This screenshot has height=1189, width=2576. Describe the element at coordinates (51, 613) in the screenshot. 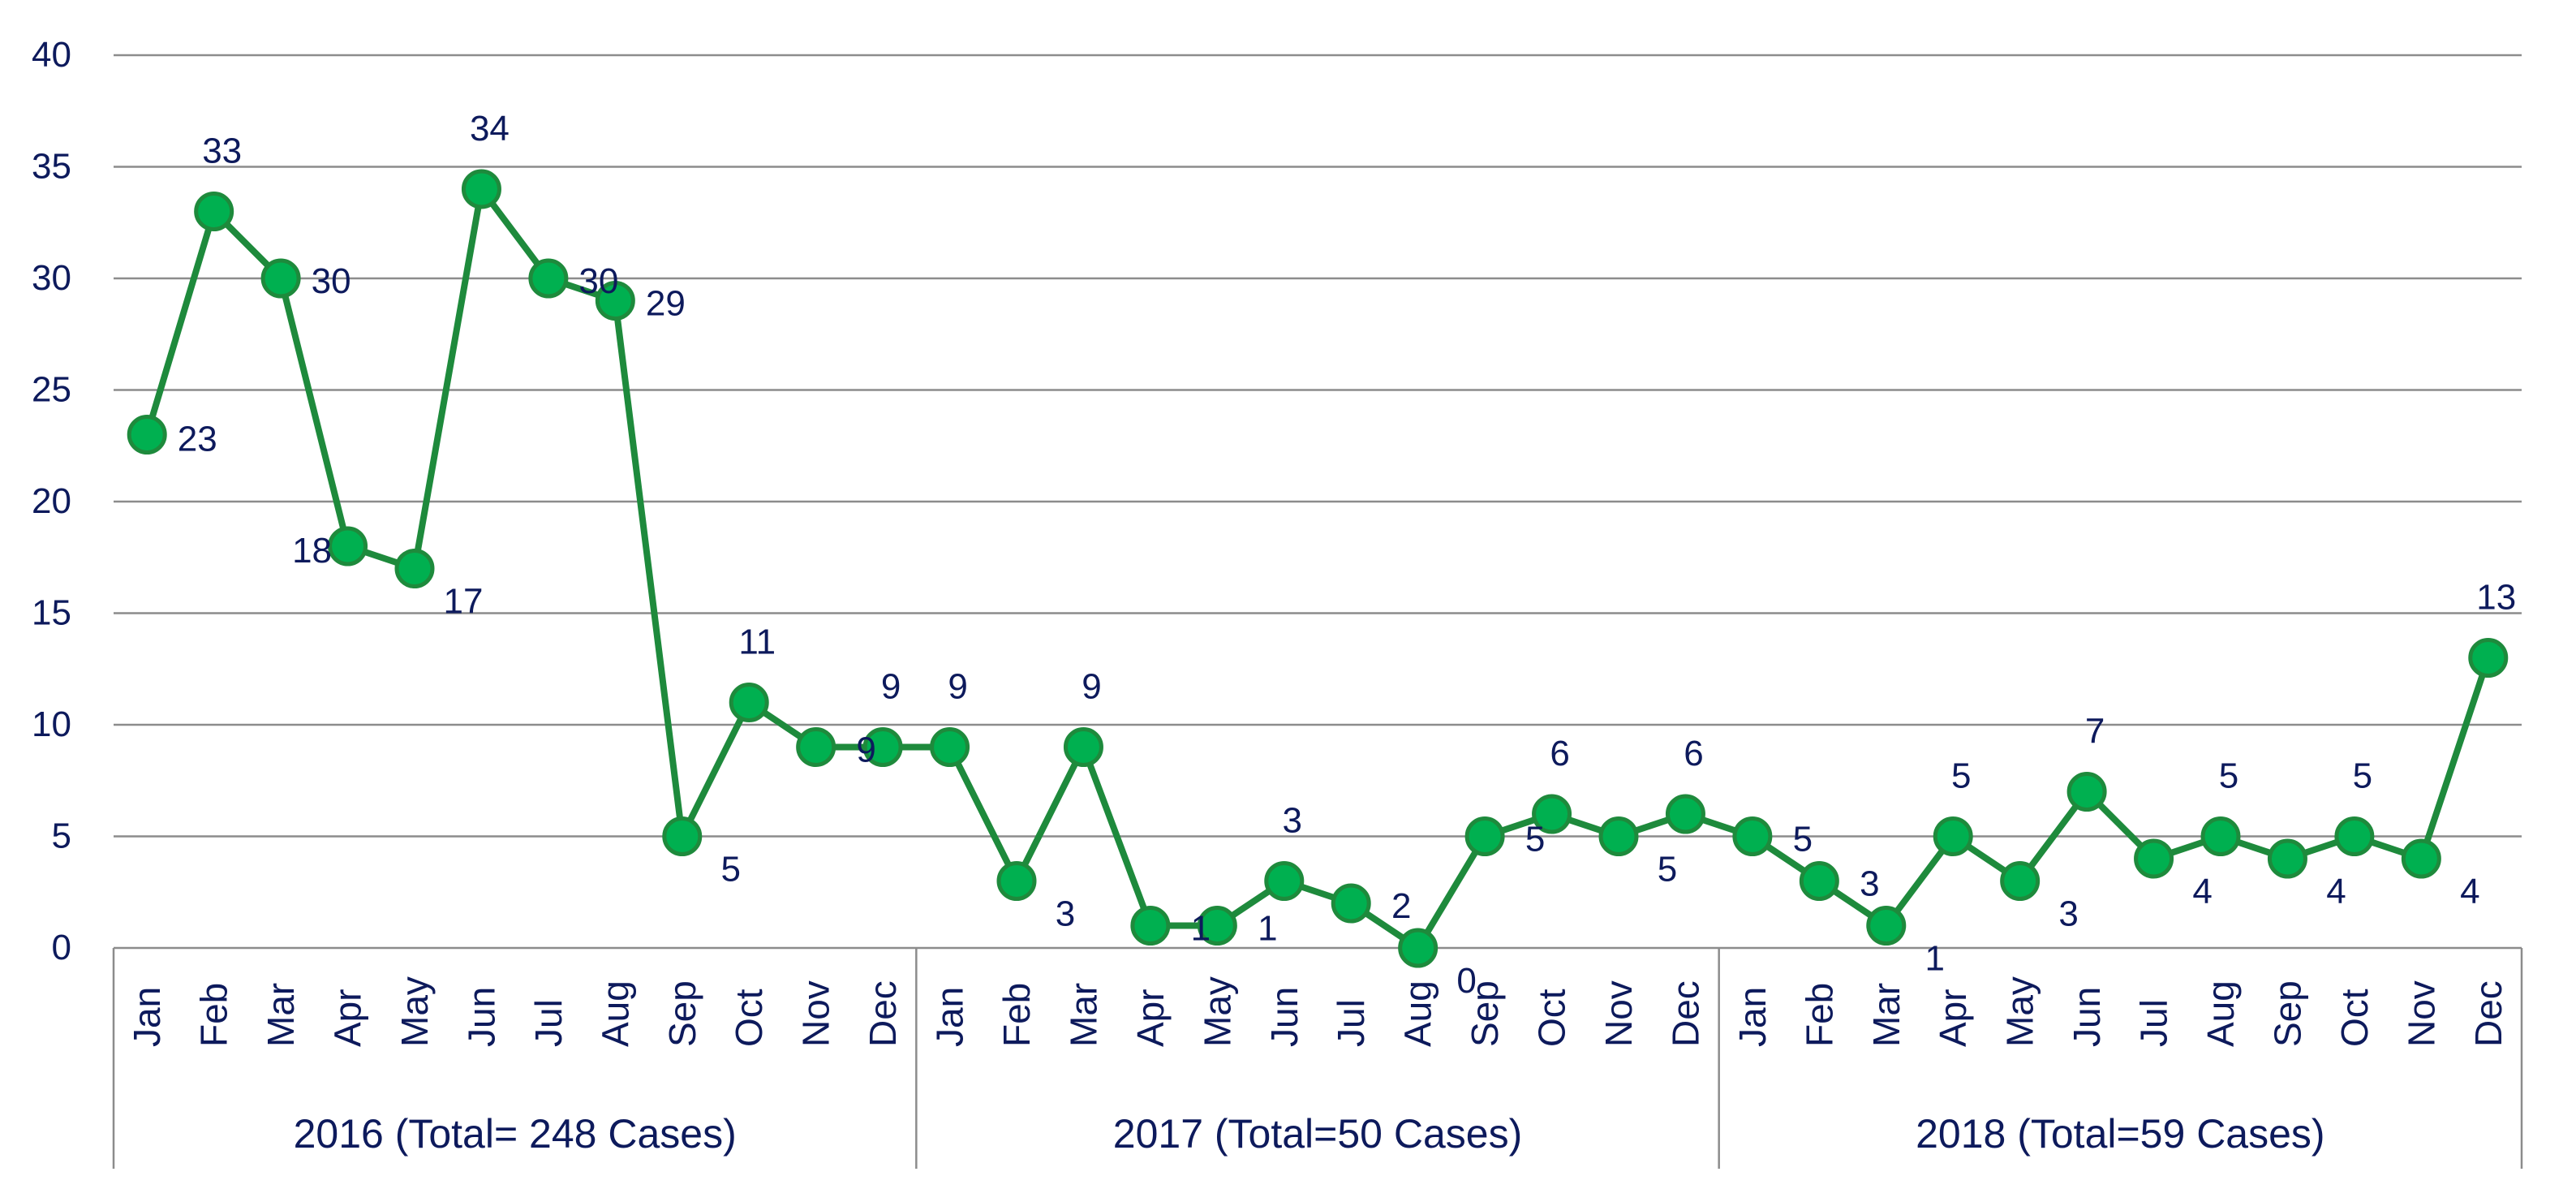

I see `y-tick-label: 15` at that location.